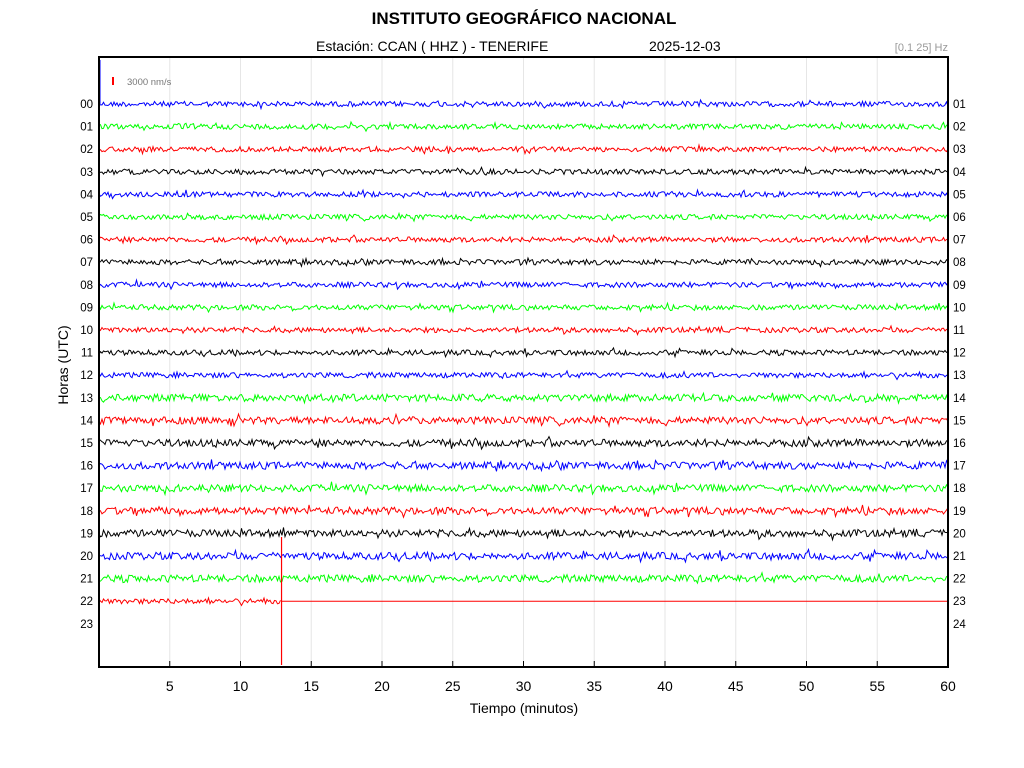 The image size is (1024, 768). Describe the element at coordinates (86, 602) in the screenshot. I see `left-hour-label: 22` at that location.